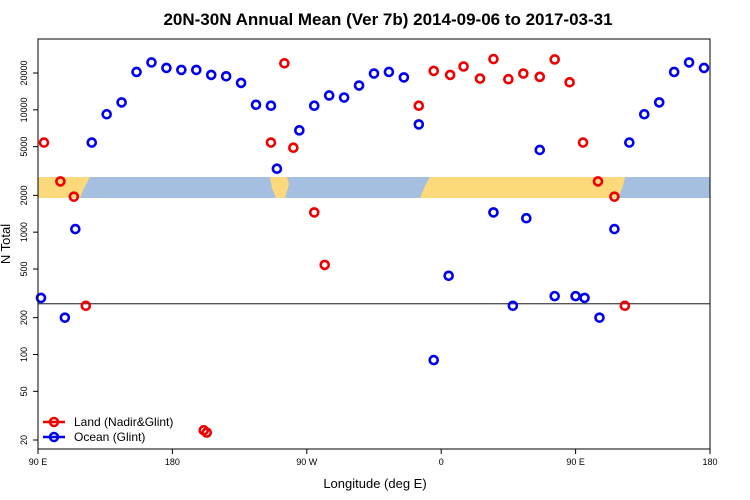 The width and height of the screenshot is (750, 500). I want to click on map-band, so click(374, 187).